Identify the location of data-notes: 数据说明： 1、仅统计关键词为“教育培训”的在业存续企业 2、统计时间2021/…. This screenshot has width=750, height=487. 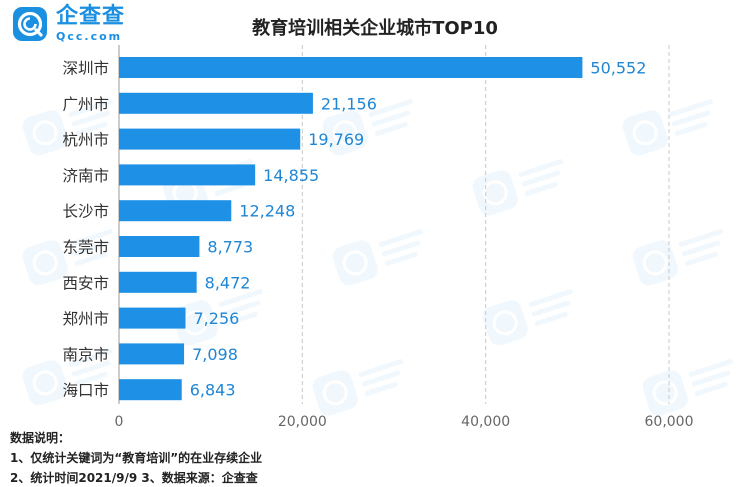
(136, 457).